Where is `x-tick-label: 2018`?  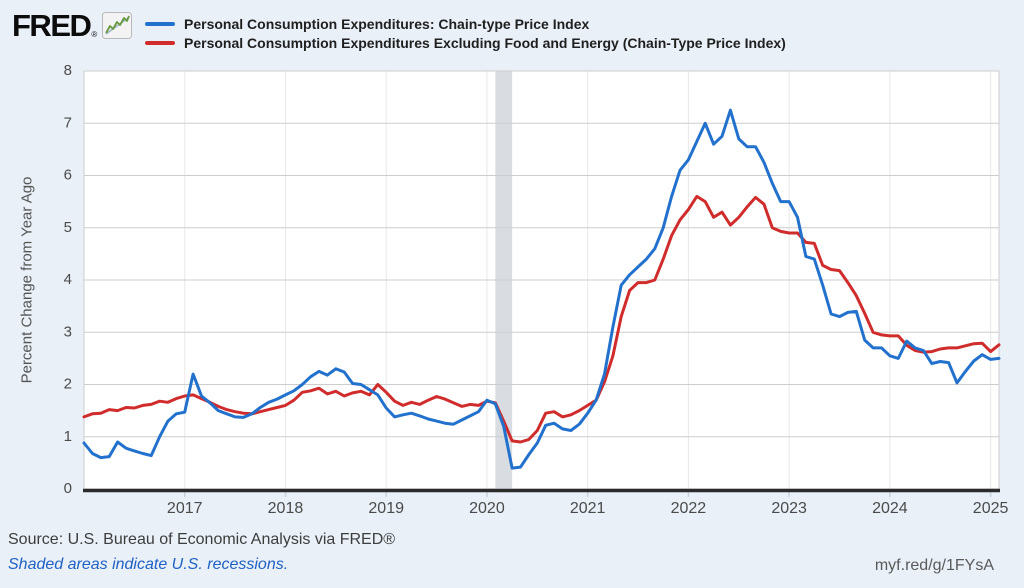 x-tick-label: 2018 is located at coordinates (286, 508).